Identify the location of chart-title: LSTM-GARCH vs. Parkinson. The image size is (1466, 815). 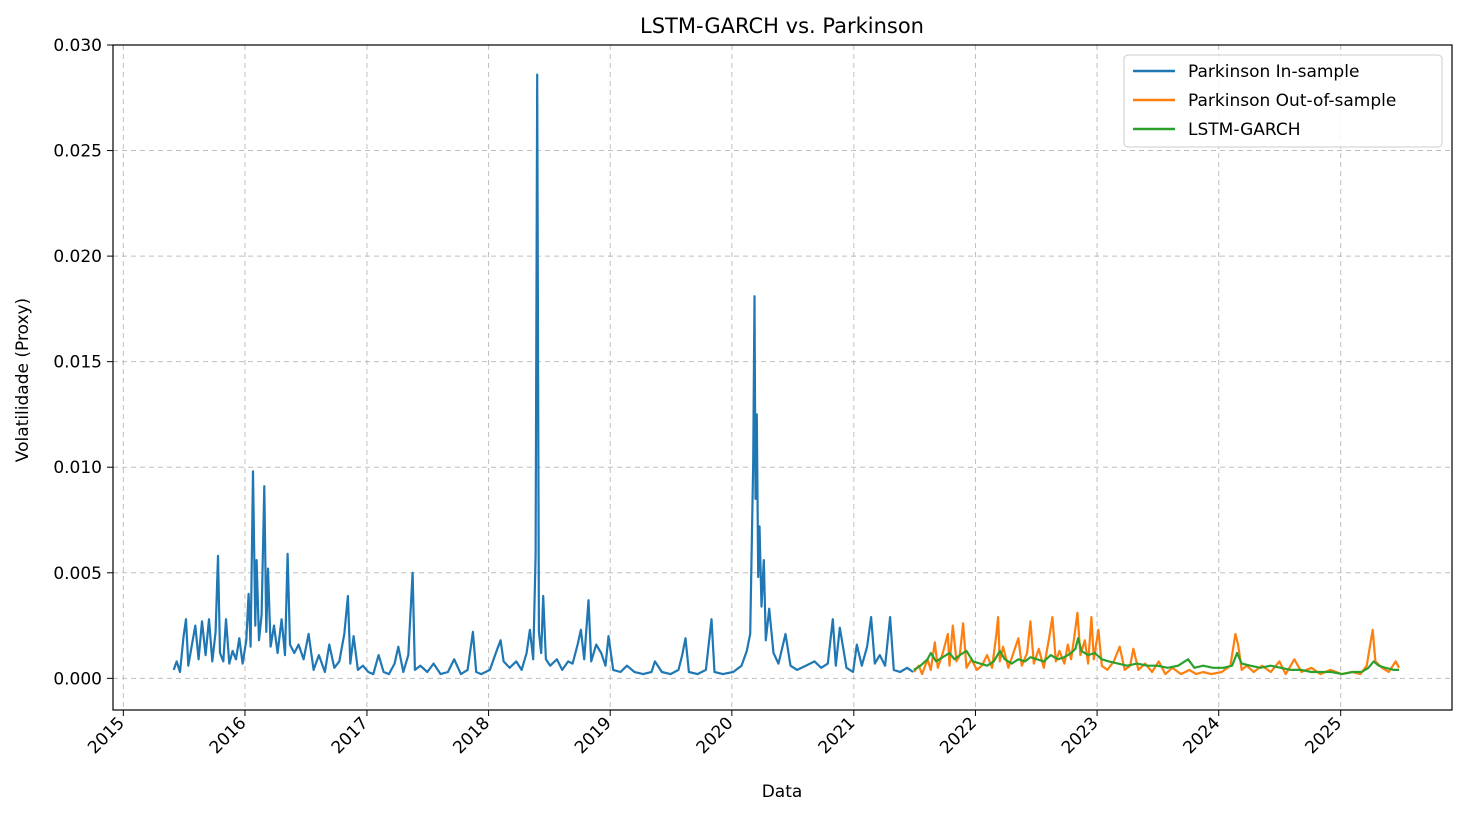
(782, 26).